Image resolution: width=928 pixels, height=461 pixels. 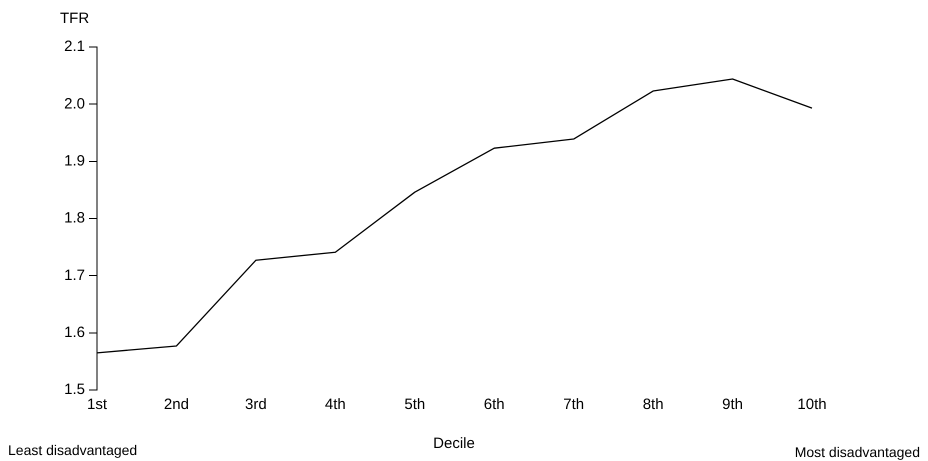 I want to click on y-tick-label: 1.5, so click(x=74, y=389).